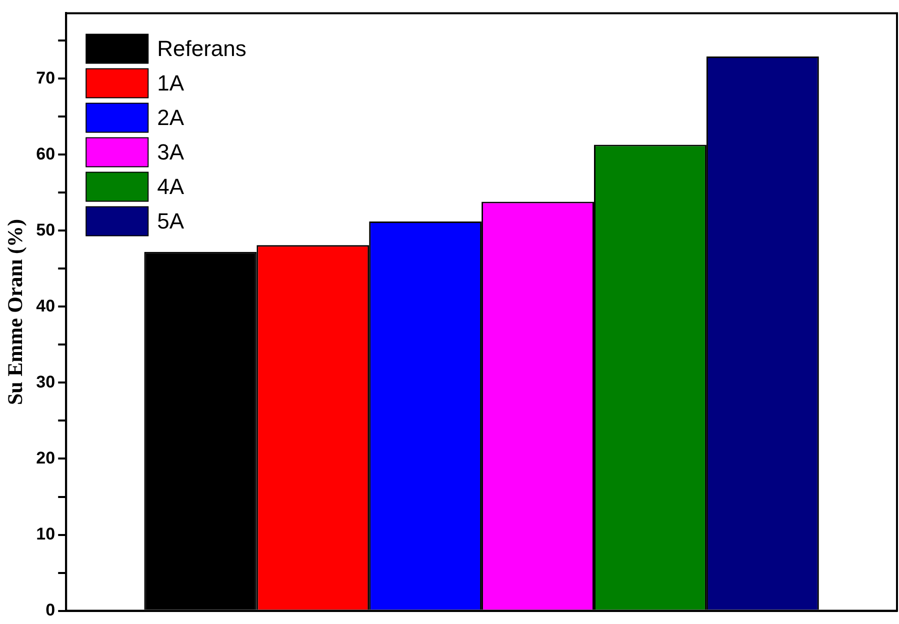 The height and width of the screenshot is (624, 899). I want to click on y-tick-label: 60, so click(46, 154).